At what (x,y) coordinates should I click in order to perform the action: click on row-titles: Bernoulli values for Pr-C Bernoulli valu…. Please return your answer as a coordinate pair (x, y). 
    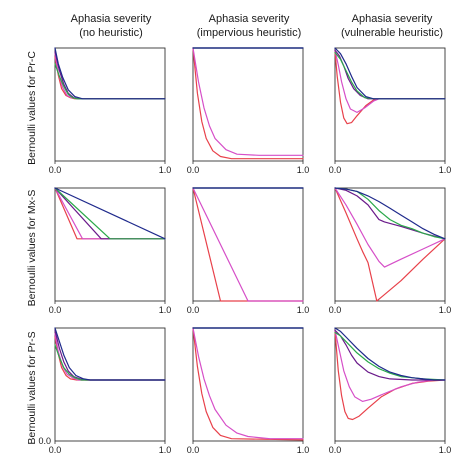
    Looking at the image, I should click on (32, 248).